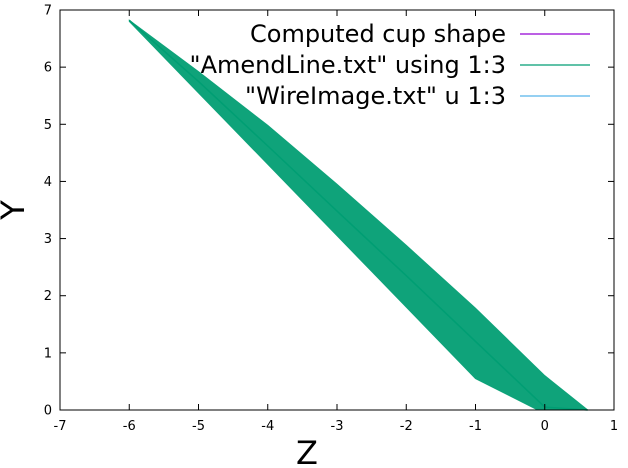  What do you see at coordinates (348, 65) in the screenshot?
I see `legend-label-1: "AmendLine.txt" using 1:3` at bounding box center [348, 65].